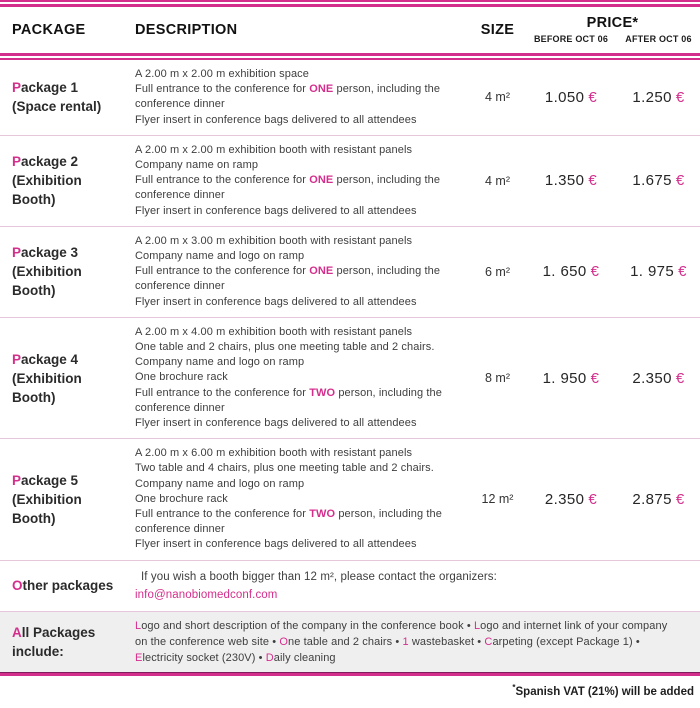  Describe the element at coordinates (299, 74) in the screenshot. I see `description-line: A 2.00 m x 2.00 m exhibition space` at that location.